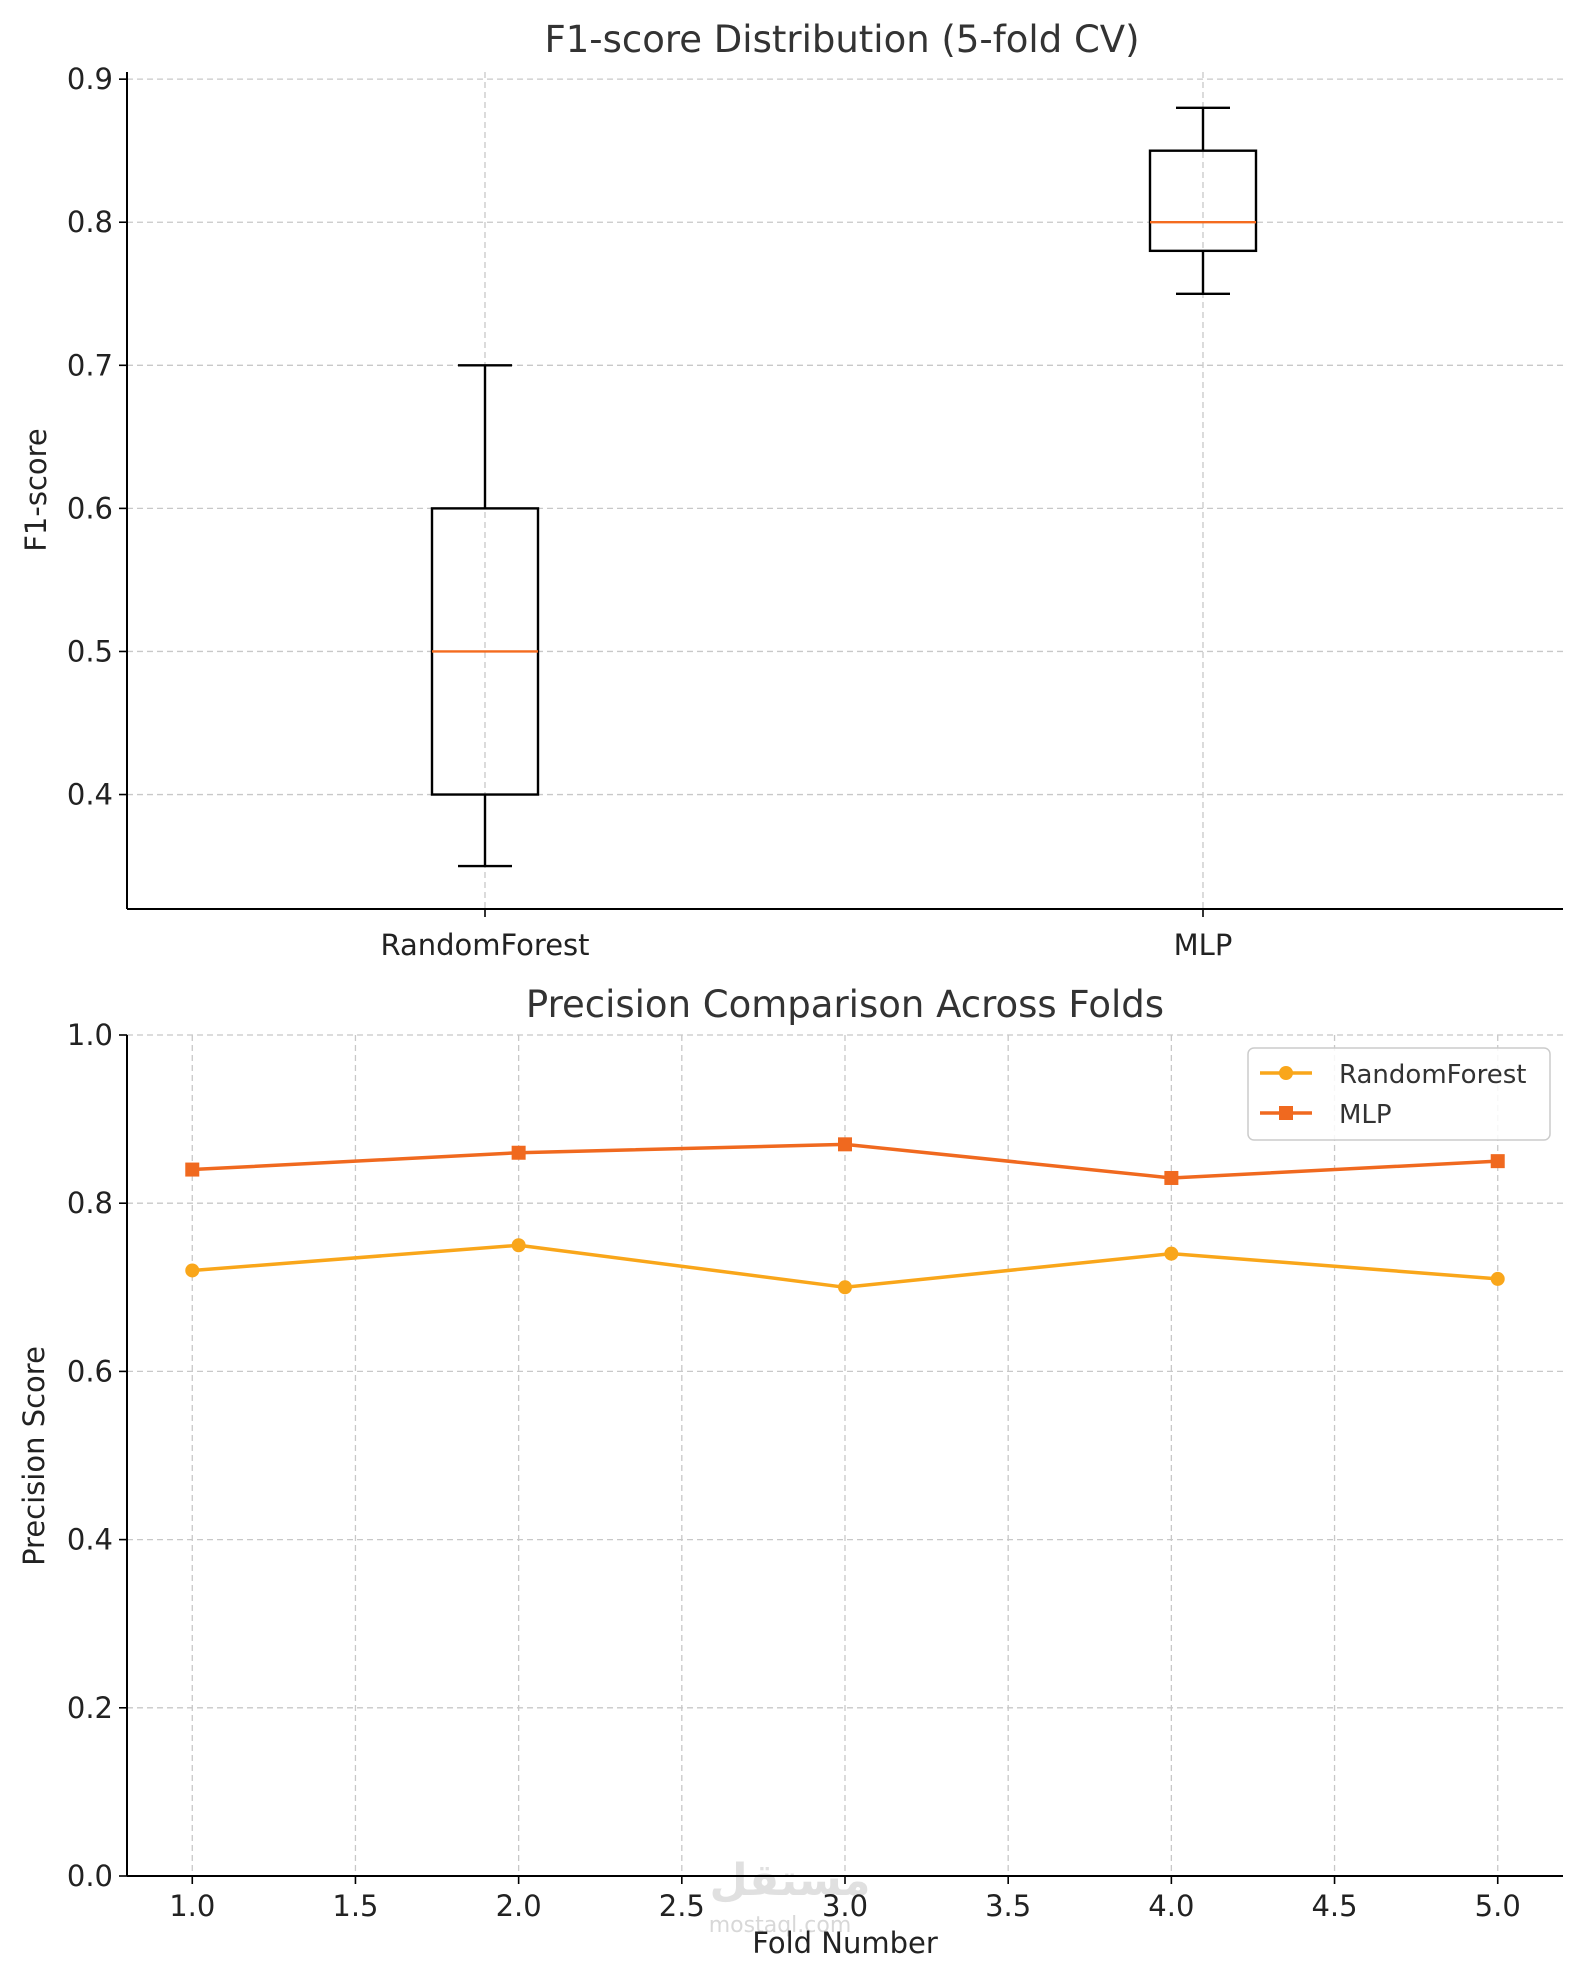  I want to click on chart1-ytick-label-0.8: 0.8, so click(90, 222).